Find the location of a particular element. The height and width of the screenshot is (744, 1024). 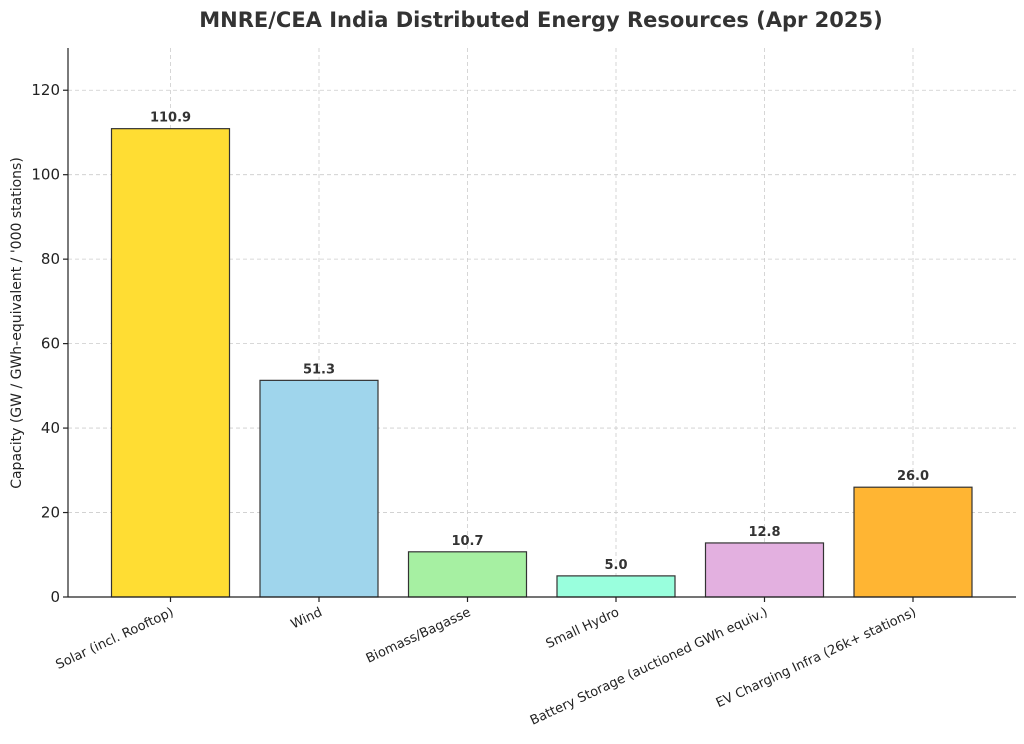

y-tick-label: 0 is located at coordinates (55, 597).